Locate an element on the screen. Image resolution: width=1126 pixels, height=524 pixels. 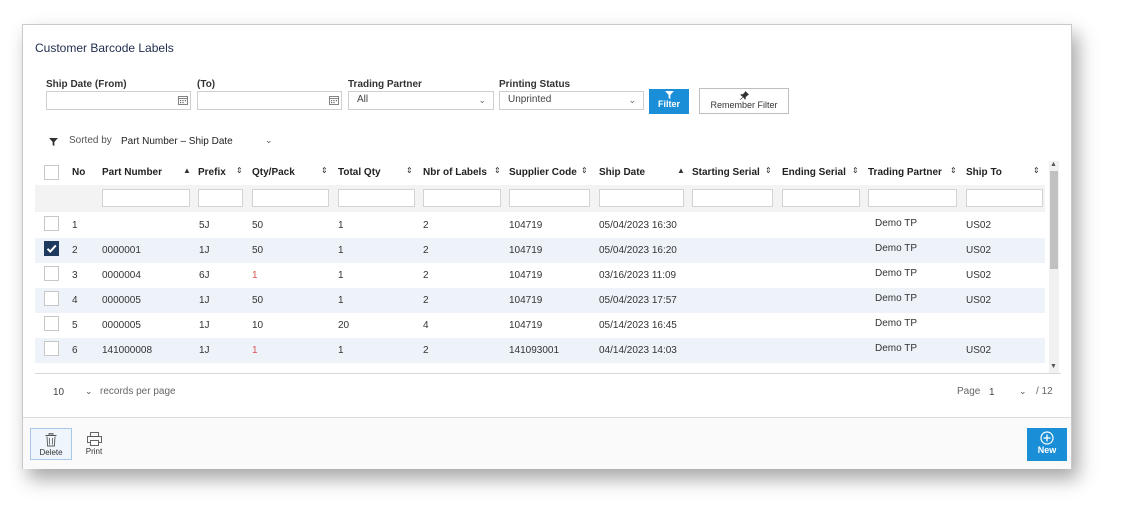
col-nbr-of-labels: Nbr of Labels is located at coordinates (455, 172).